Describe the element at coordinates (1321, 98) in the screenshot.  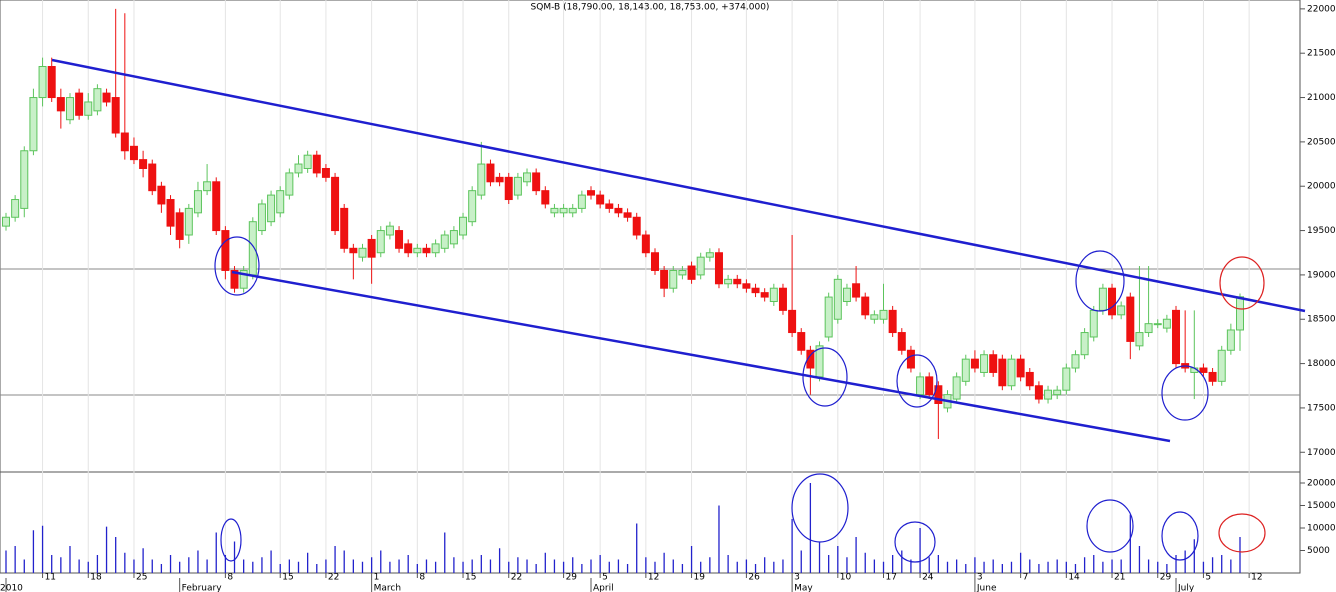
I see `y-tick-label: 21000` at that location.